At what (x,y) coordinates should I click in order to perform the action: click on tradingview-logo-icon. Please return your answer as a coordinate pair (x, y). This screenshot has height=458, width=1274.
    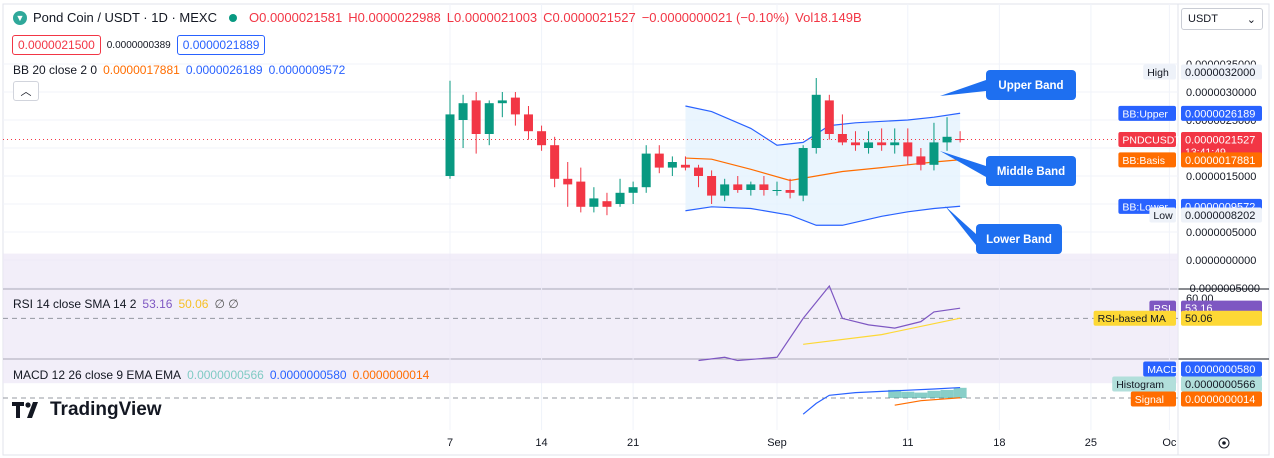
    Looking at the image, I should click on (25, 410).